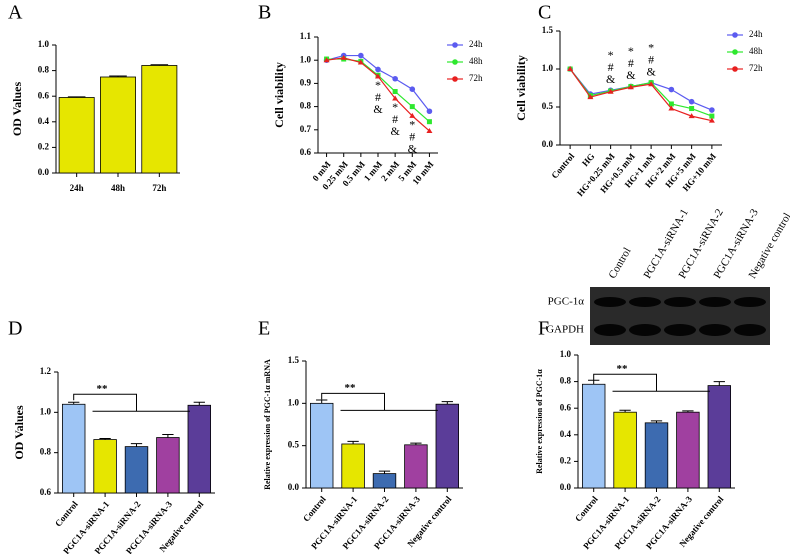  Describe the element at coordinates (476, 61) in the screenshot. I see `legend-label: 48h` at that location.